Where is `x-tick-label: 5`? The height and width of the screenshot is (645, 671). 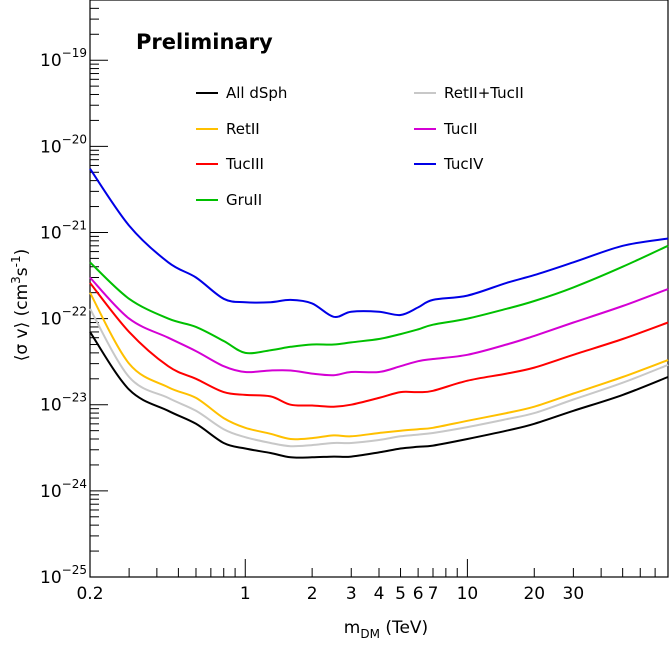 x-tick-label: 5 is located at coordinates (400, 594).